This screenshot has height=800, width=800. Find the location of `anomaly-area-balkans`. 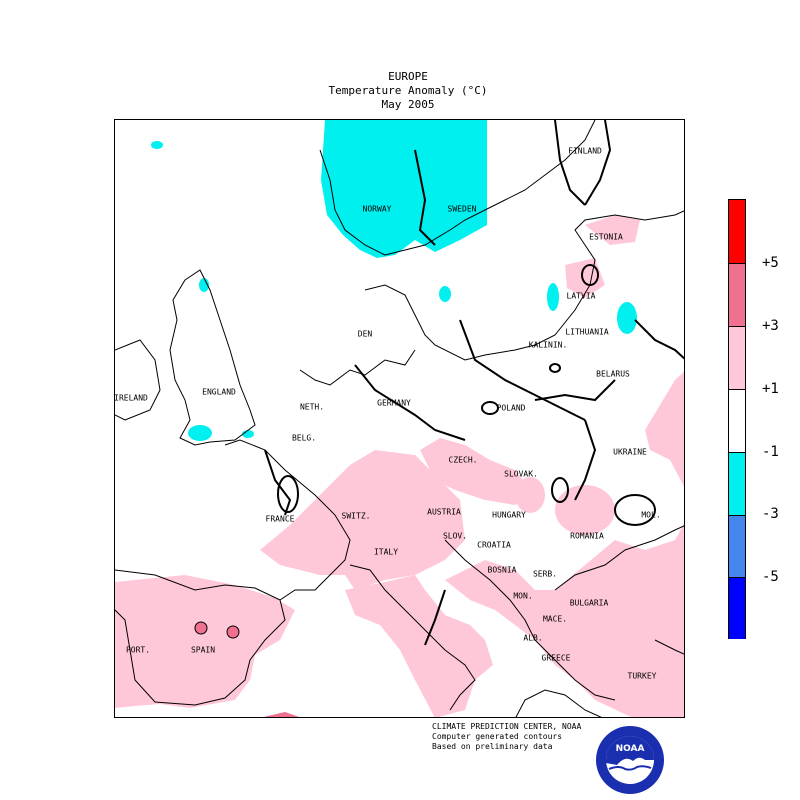

anomaly-area-balkans is located at coordinates (564, 620).